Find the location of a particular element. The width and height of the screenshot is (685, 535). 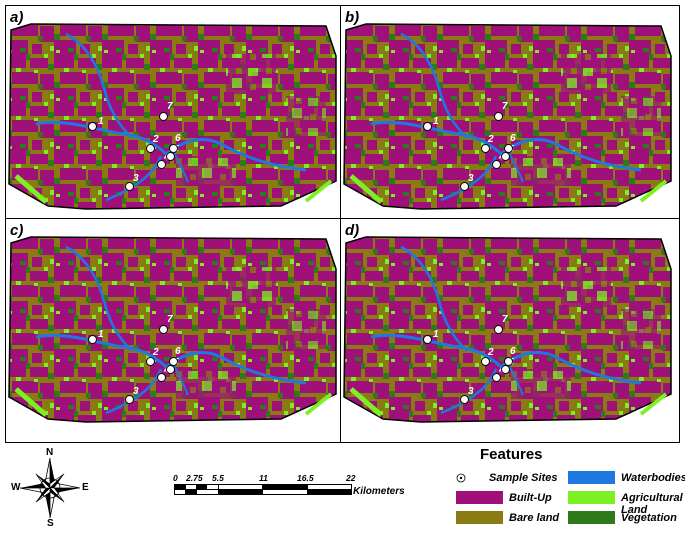

legend-swatch-bare-land is located at coordinates (479, 517).